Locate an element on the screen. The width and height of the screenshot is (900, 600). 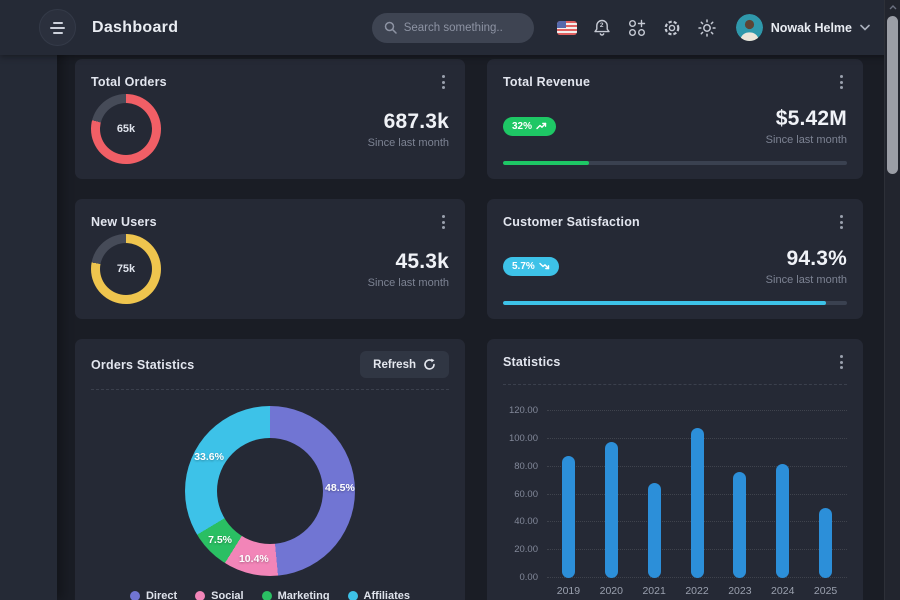
bar-2024 is located at coordinates (783, 520).